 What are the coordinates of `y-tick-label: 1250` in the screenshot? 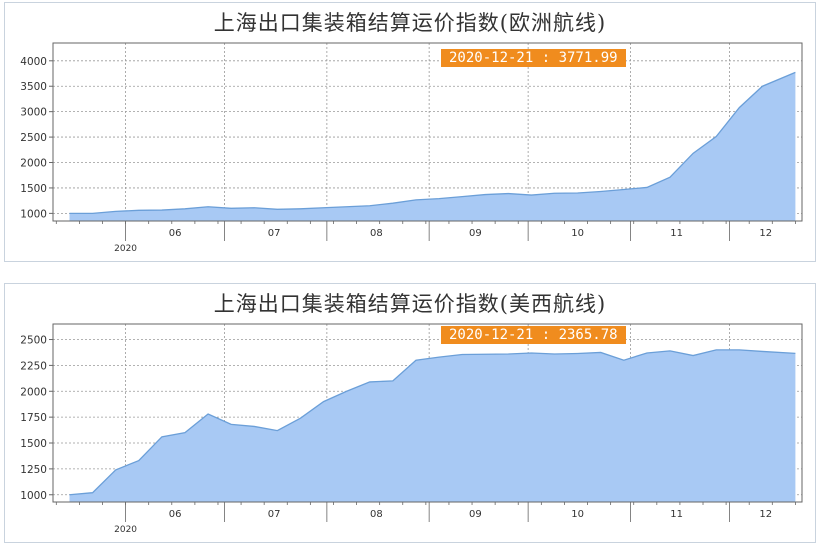 It's located at (33, 470).